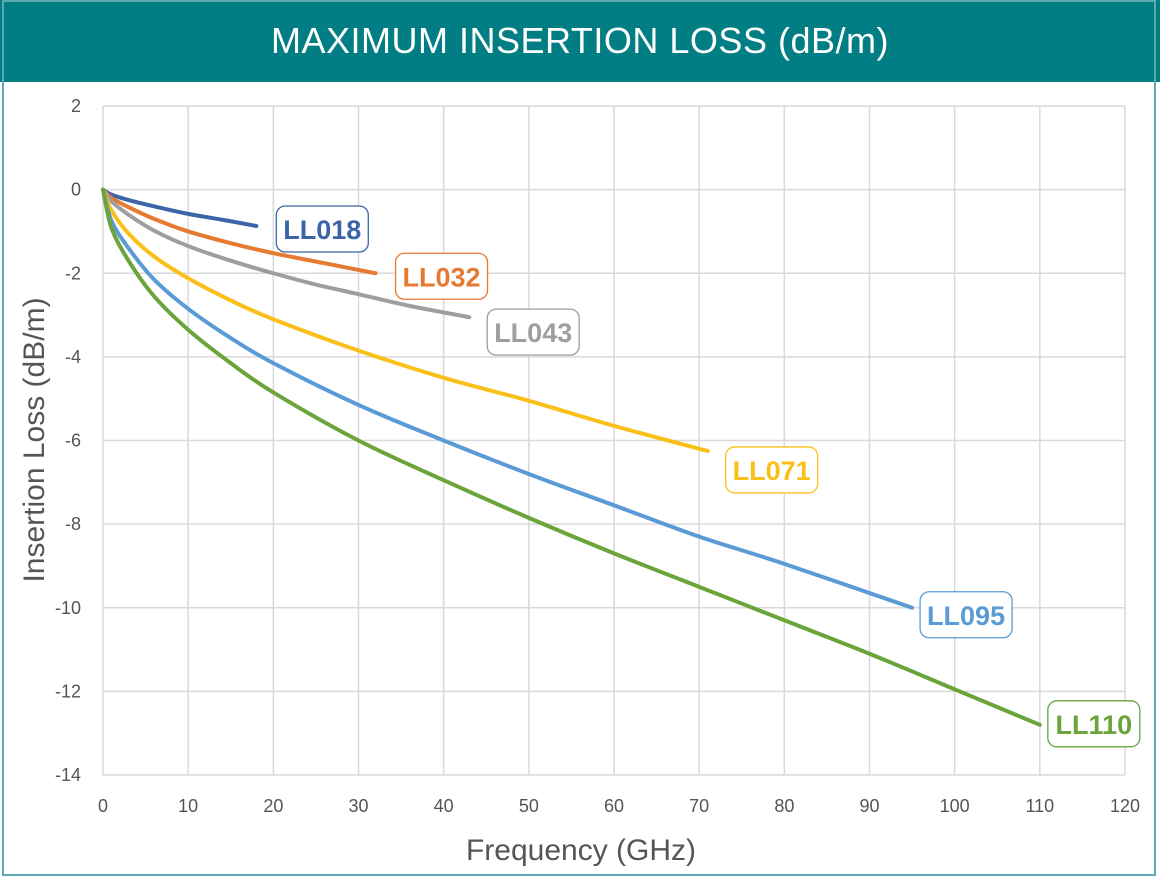  I want to click on label-text: LL110, so click(1094, 725).